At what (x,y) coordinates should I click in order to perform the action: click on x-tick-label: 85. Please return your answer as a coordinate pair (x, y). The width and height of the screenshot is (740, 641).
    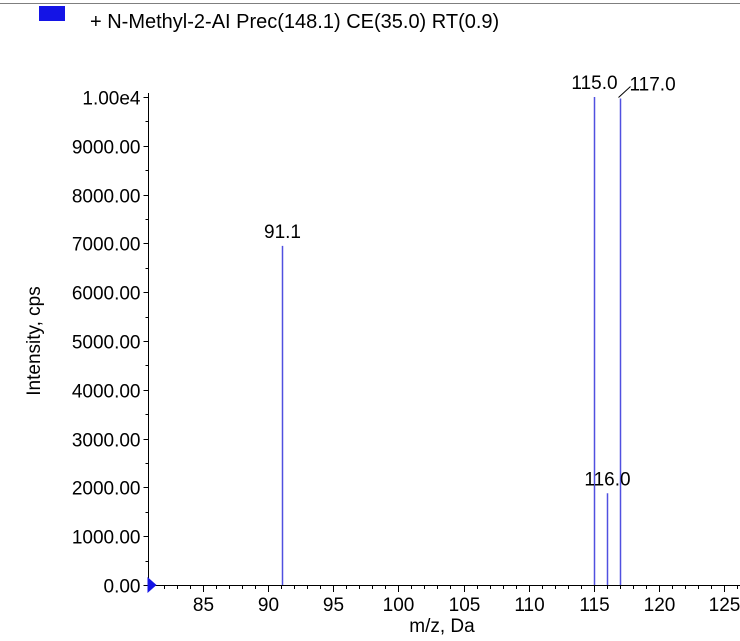
    Looking at the image, I should click on (203, 605).